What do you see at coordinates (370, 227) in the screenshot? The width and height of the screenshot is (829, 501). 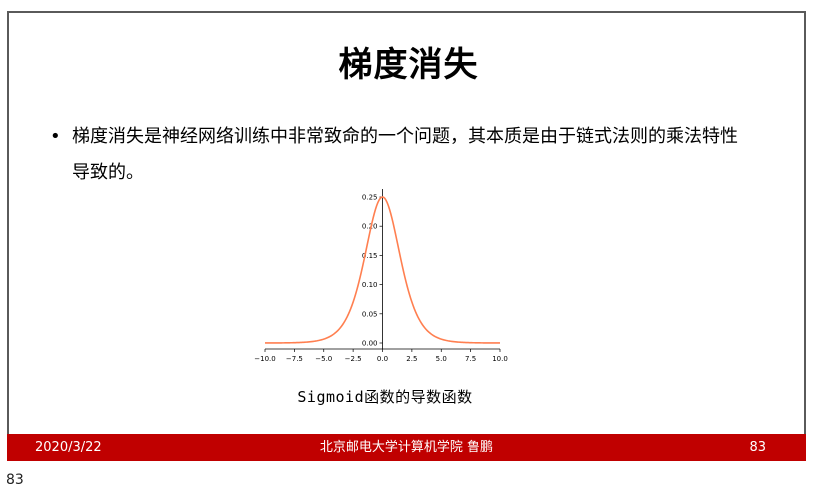 I see `y-tick-label: 0.20` at bounding box center [370, 227].